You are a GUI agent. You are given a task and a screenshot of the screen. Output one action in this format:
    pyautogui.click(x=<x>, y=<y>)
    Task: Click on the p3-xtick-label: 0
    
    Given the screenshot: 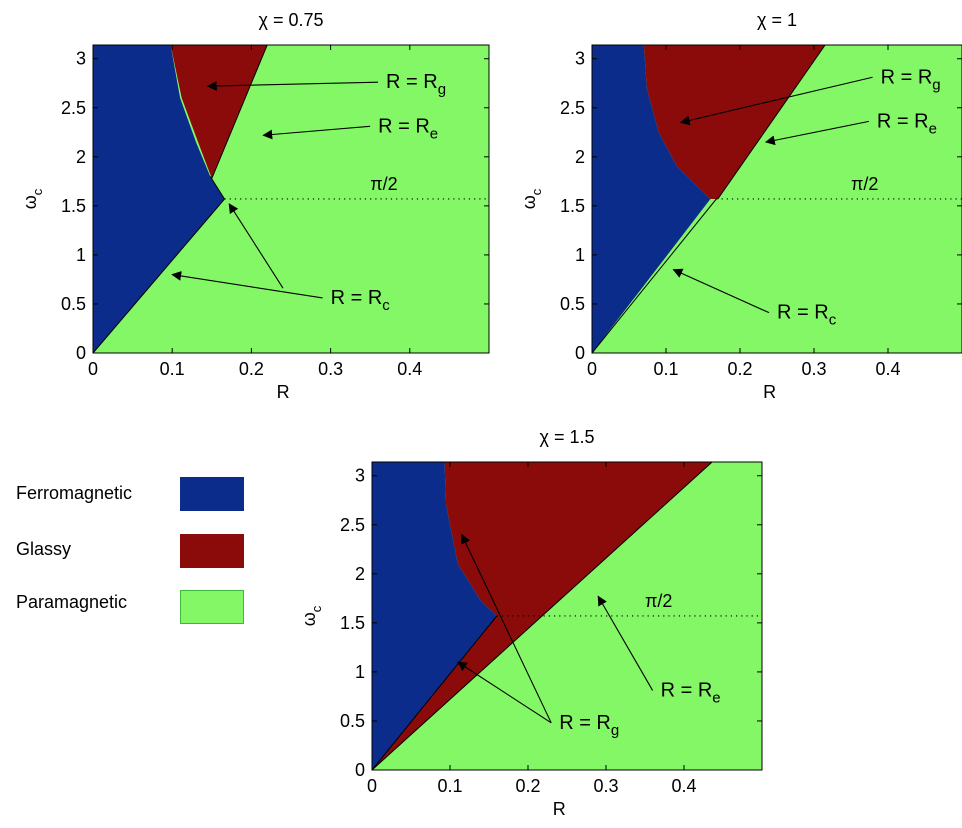 What is the action you would take?
    pyautogui.click(x=372, y=786)
    